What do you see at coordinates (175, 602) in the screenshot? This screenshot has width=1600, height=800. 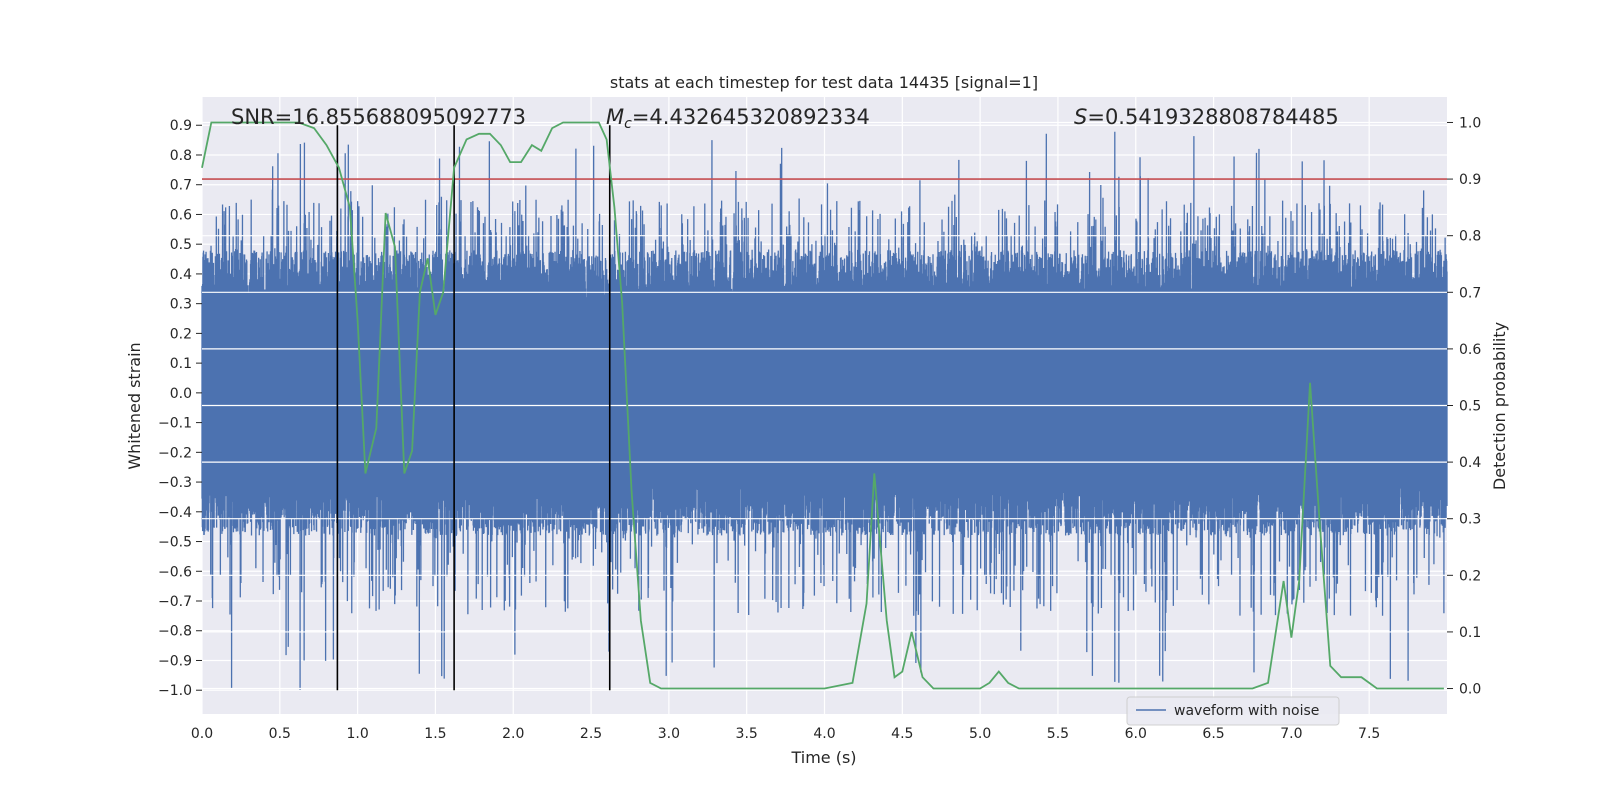 I see `y-left-tick-label: −0.7` at bounding box center [175, 602].